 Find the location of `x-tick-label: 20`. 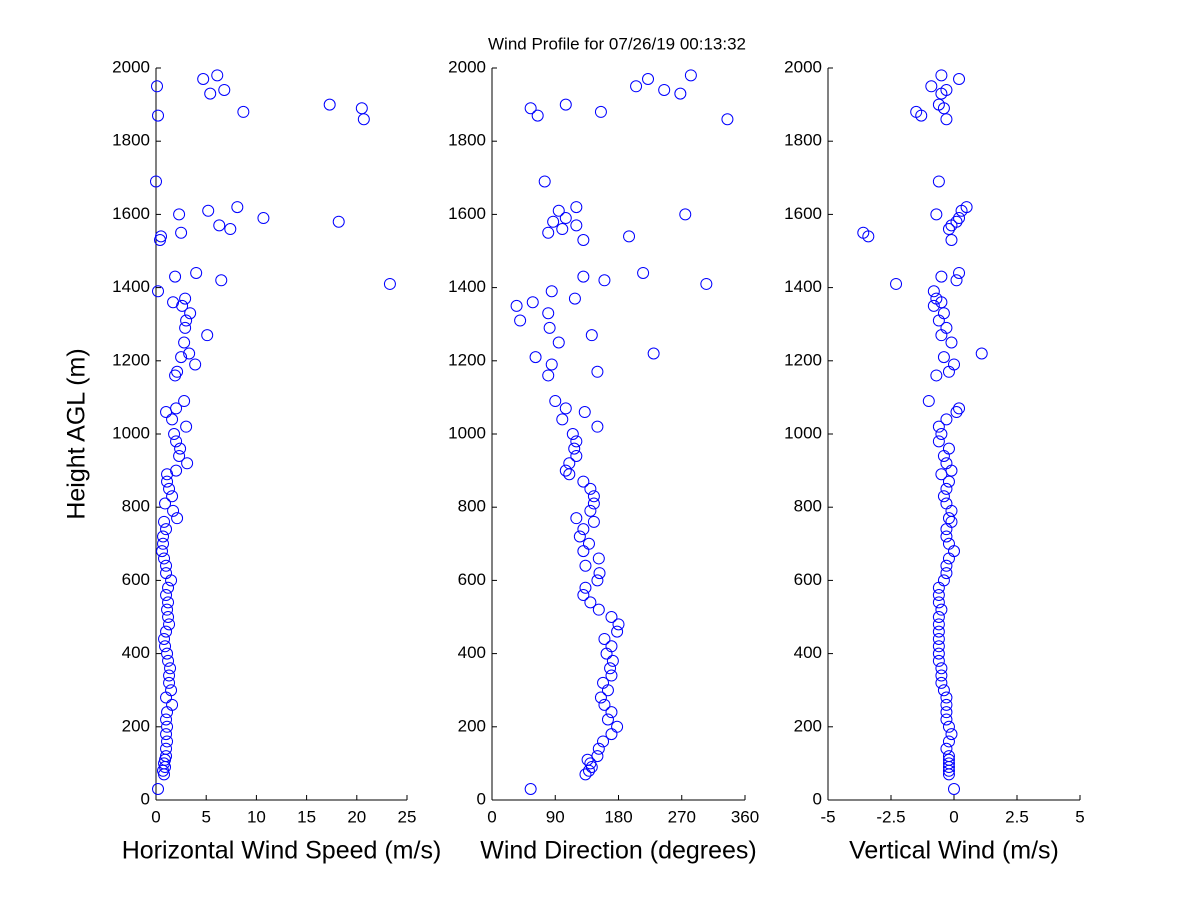

x-tick-label: 20 is located at coordinates (356, 816).